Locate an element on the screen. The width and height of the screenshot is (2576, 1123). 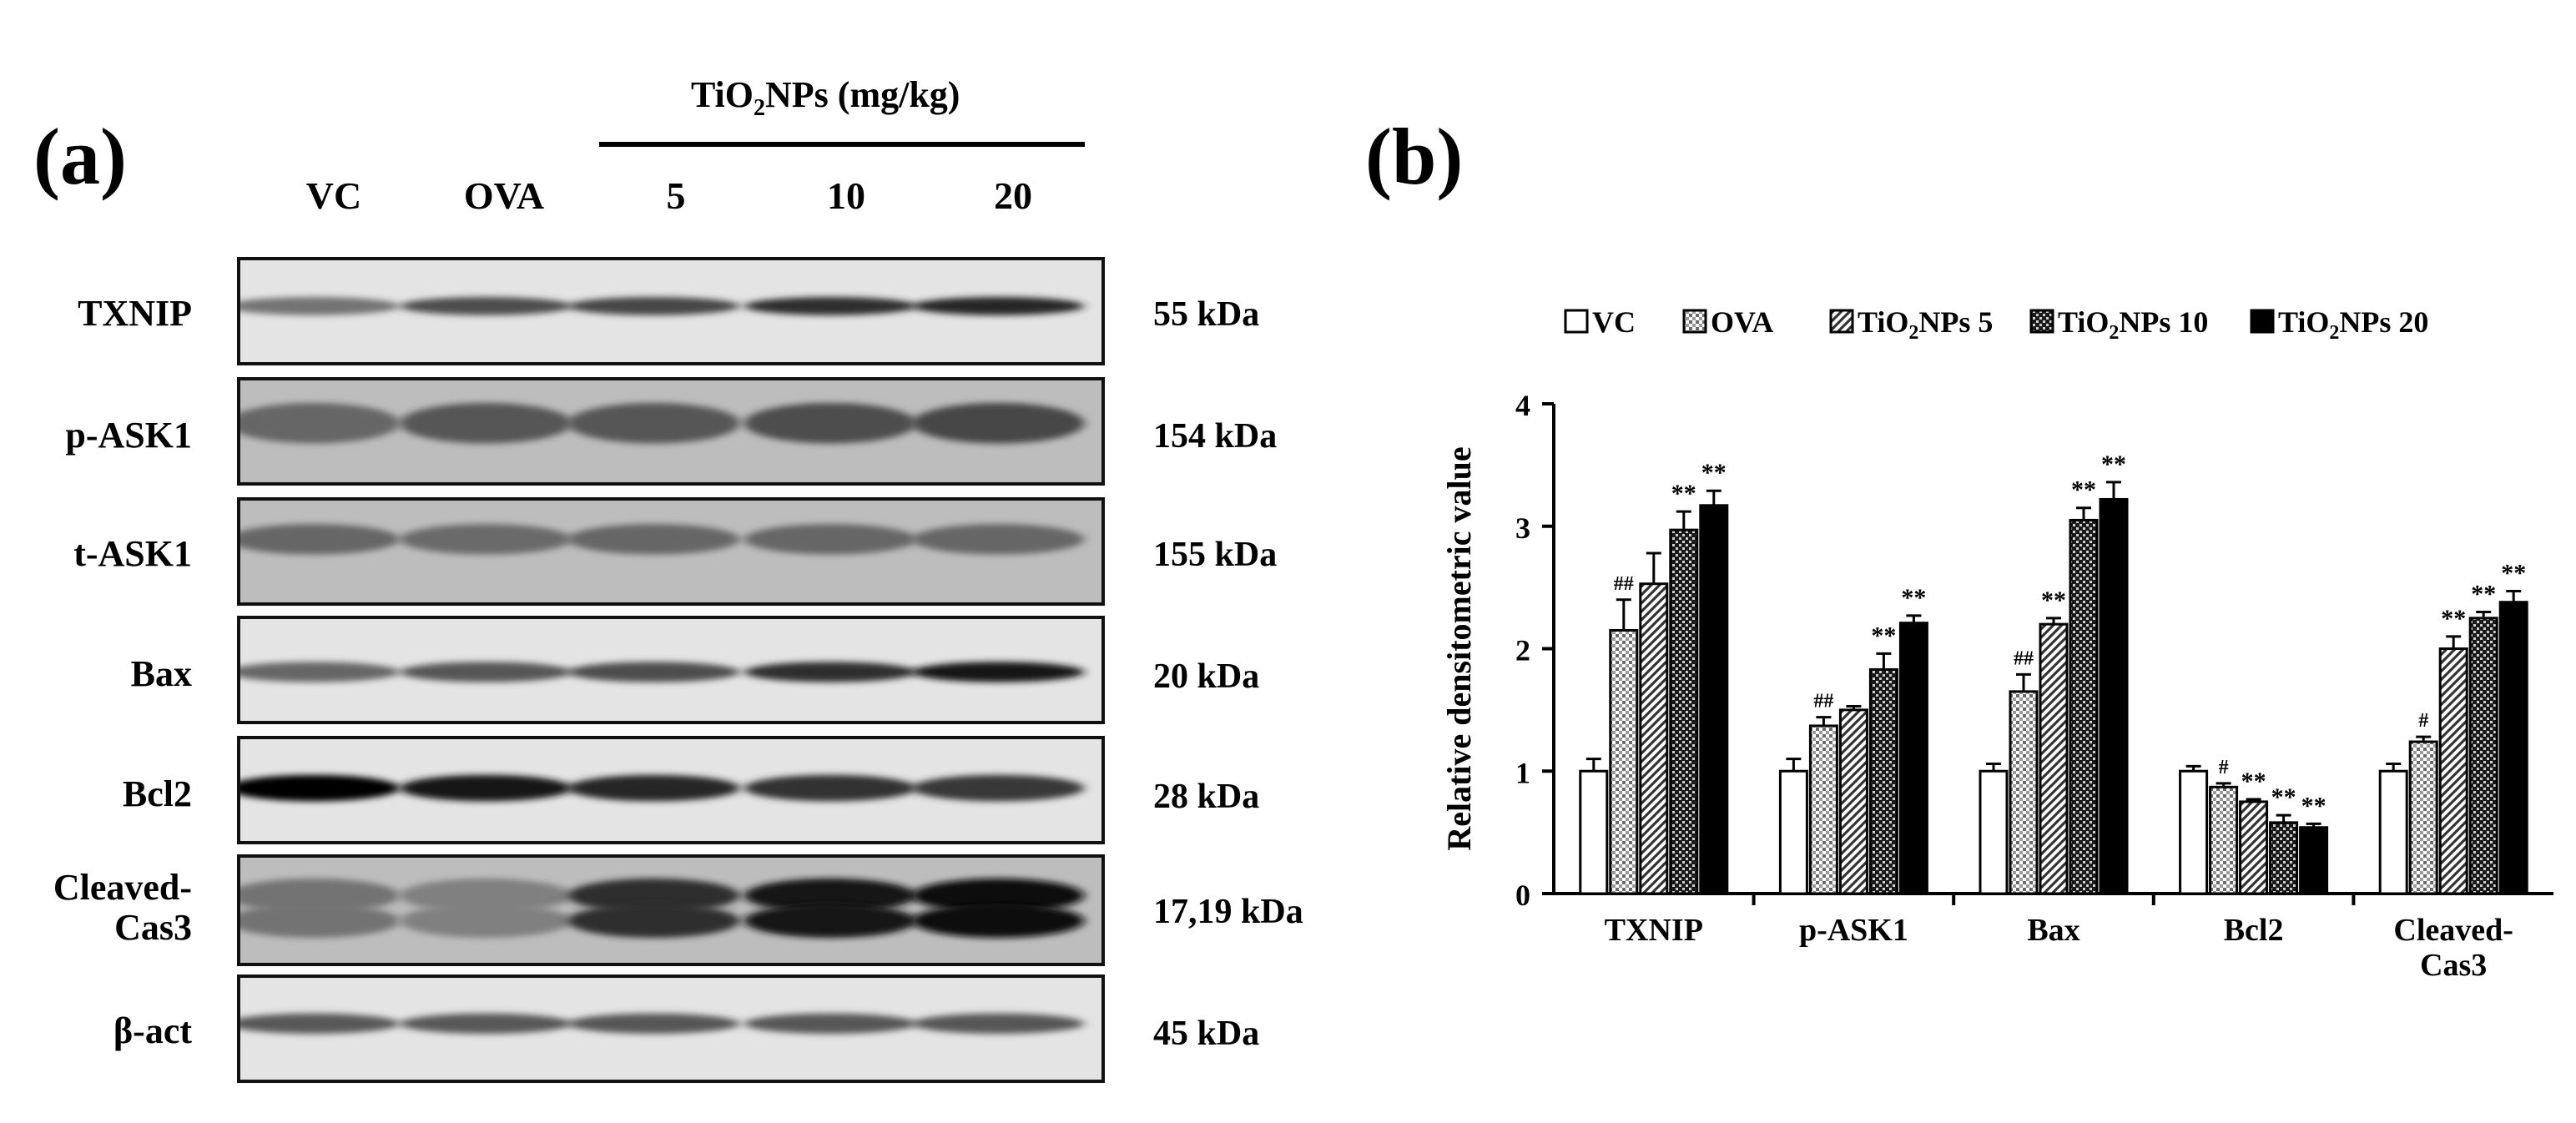
row-label-beta-actin: β-act is located at coordinates (152, 1031).